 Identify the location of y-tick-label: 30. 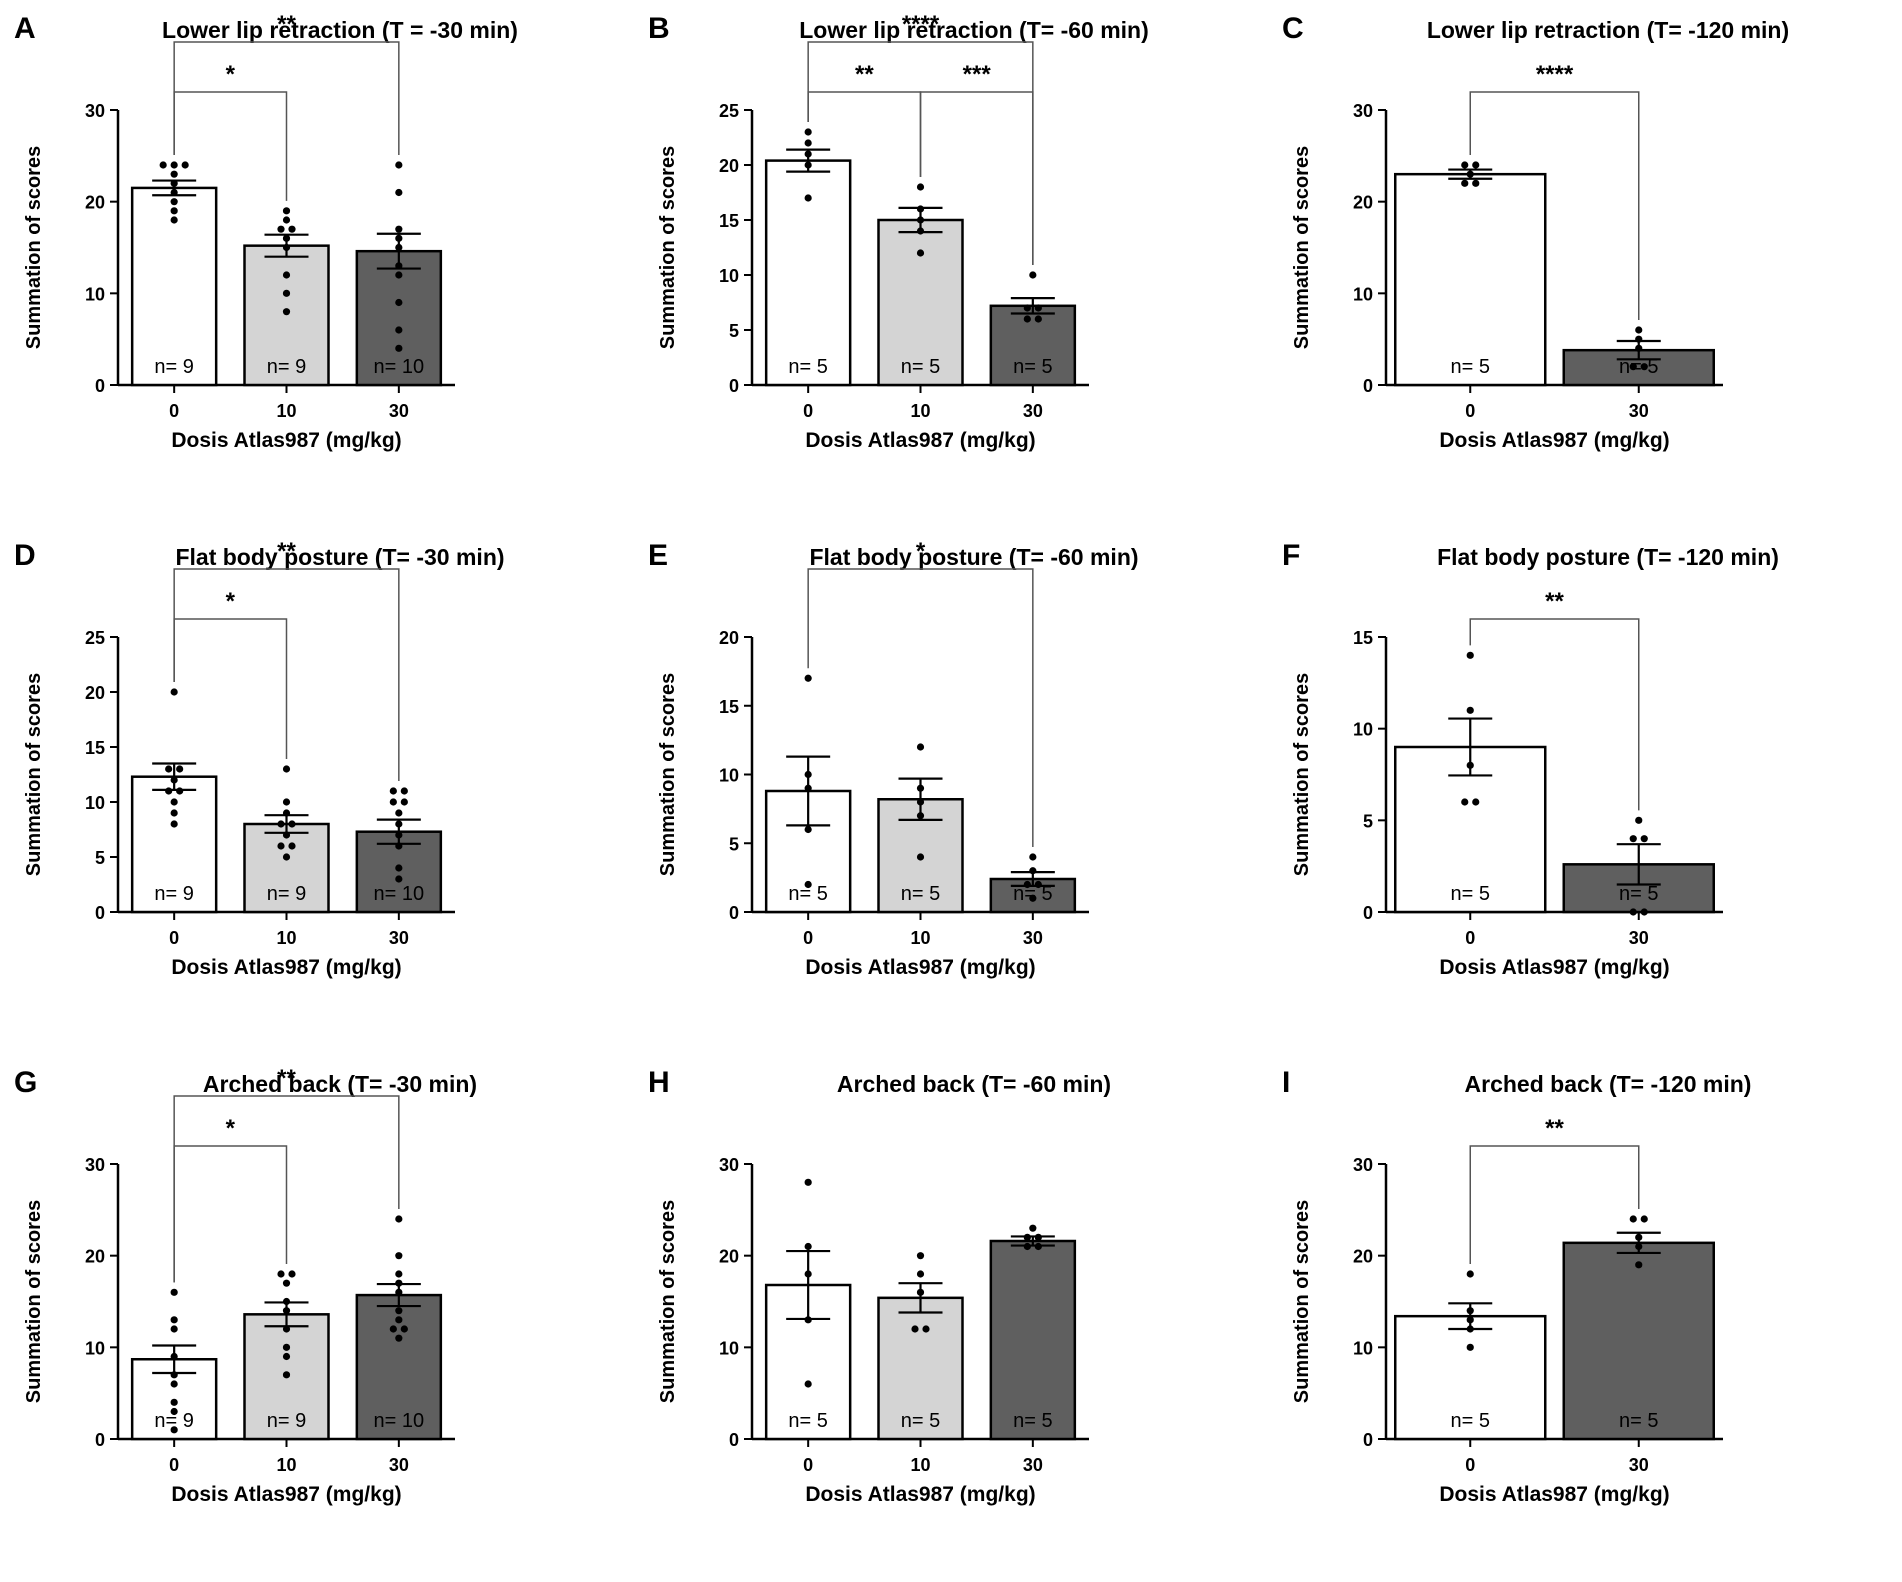
(1363, 111).